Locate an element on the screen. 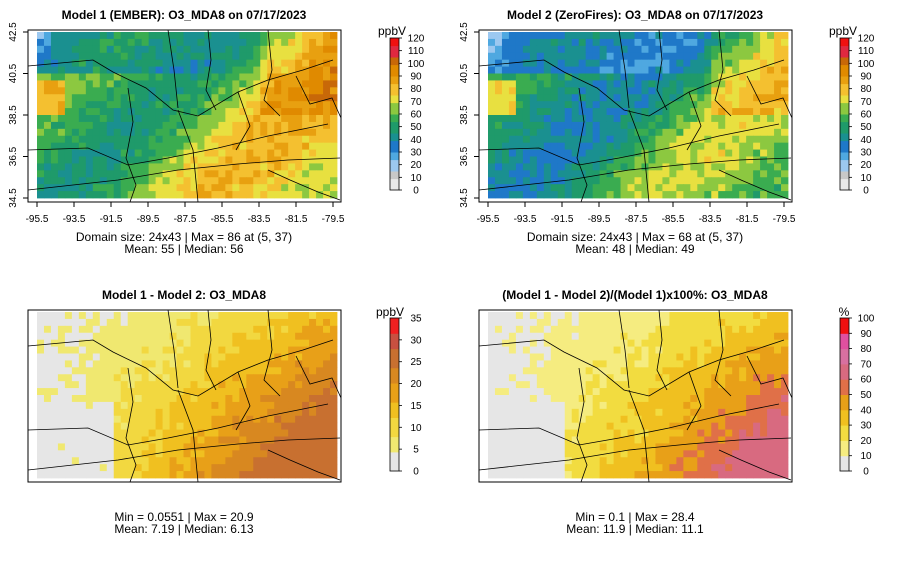 Image resolution: width=900 pixels, height=561 pixels. x-tick-label: -81.5 is located at coordinates (296, 219).